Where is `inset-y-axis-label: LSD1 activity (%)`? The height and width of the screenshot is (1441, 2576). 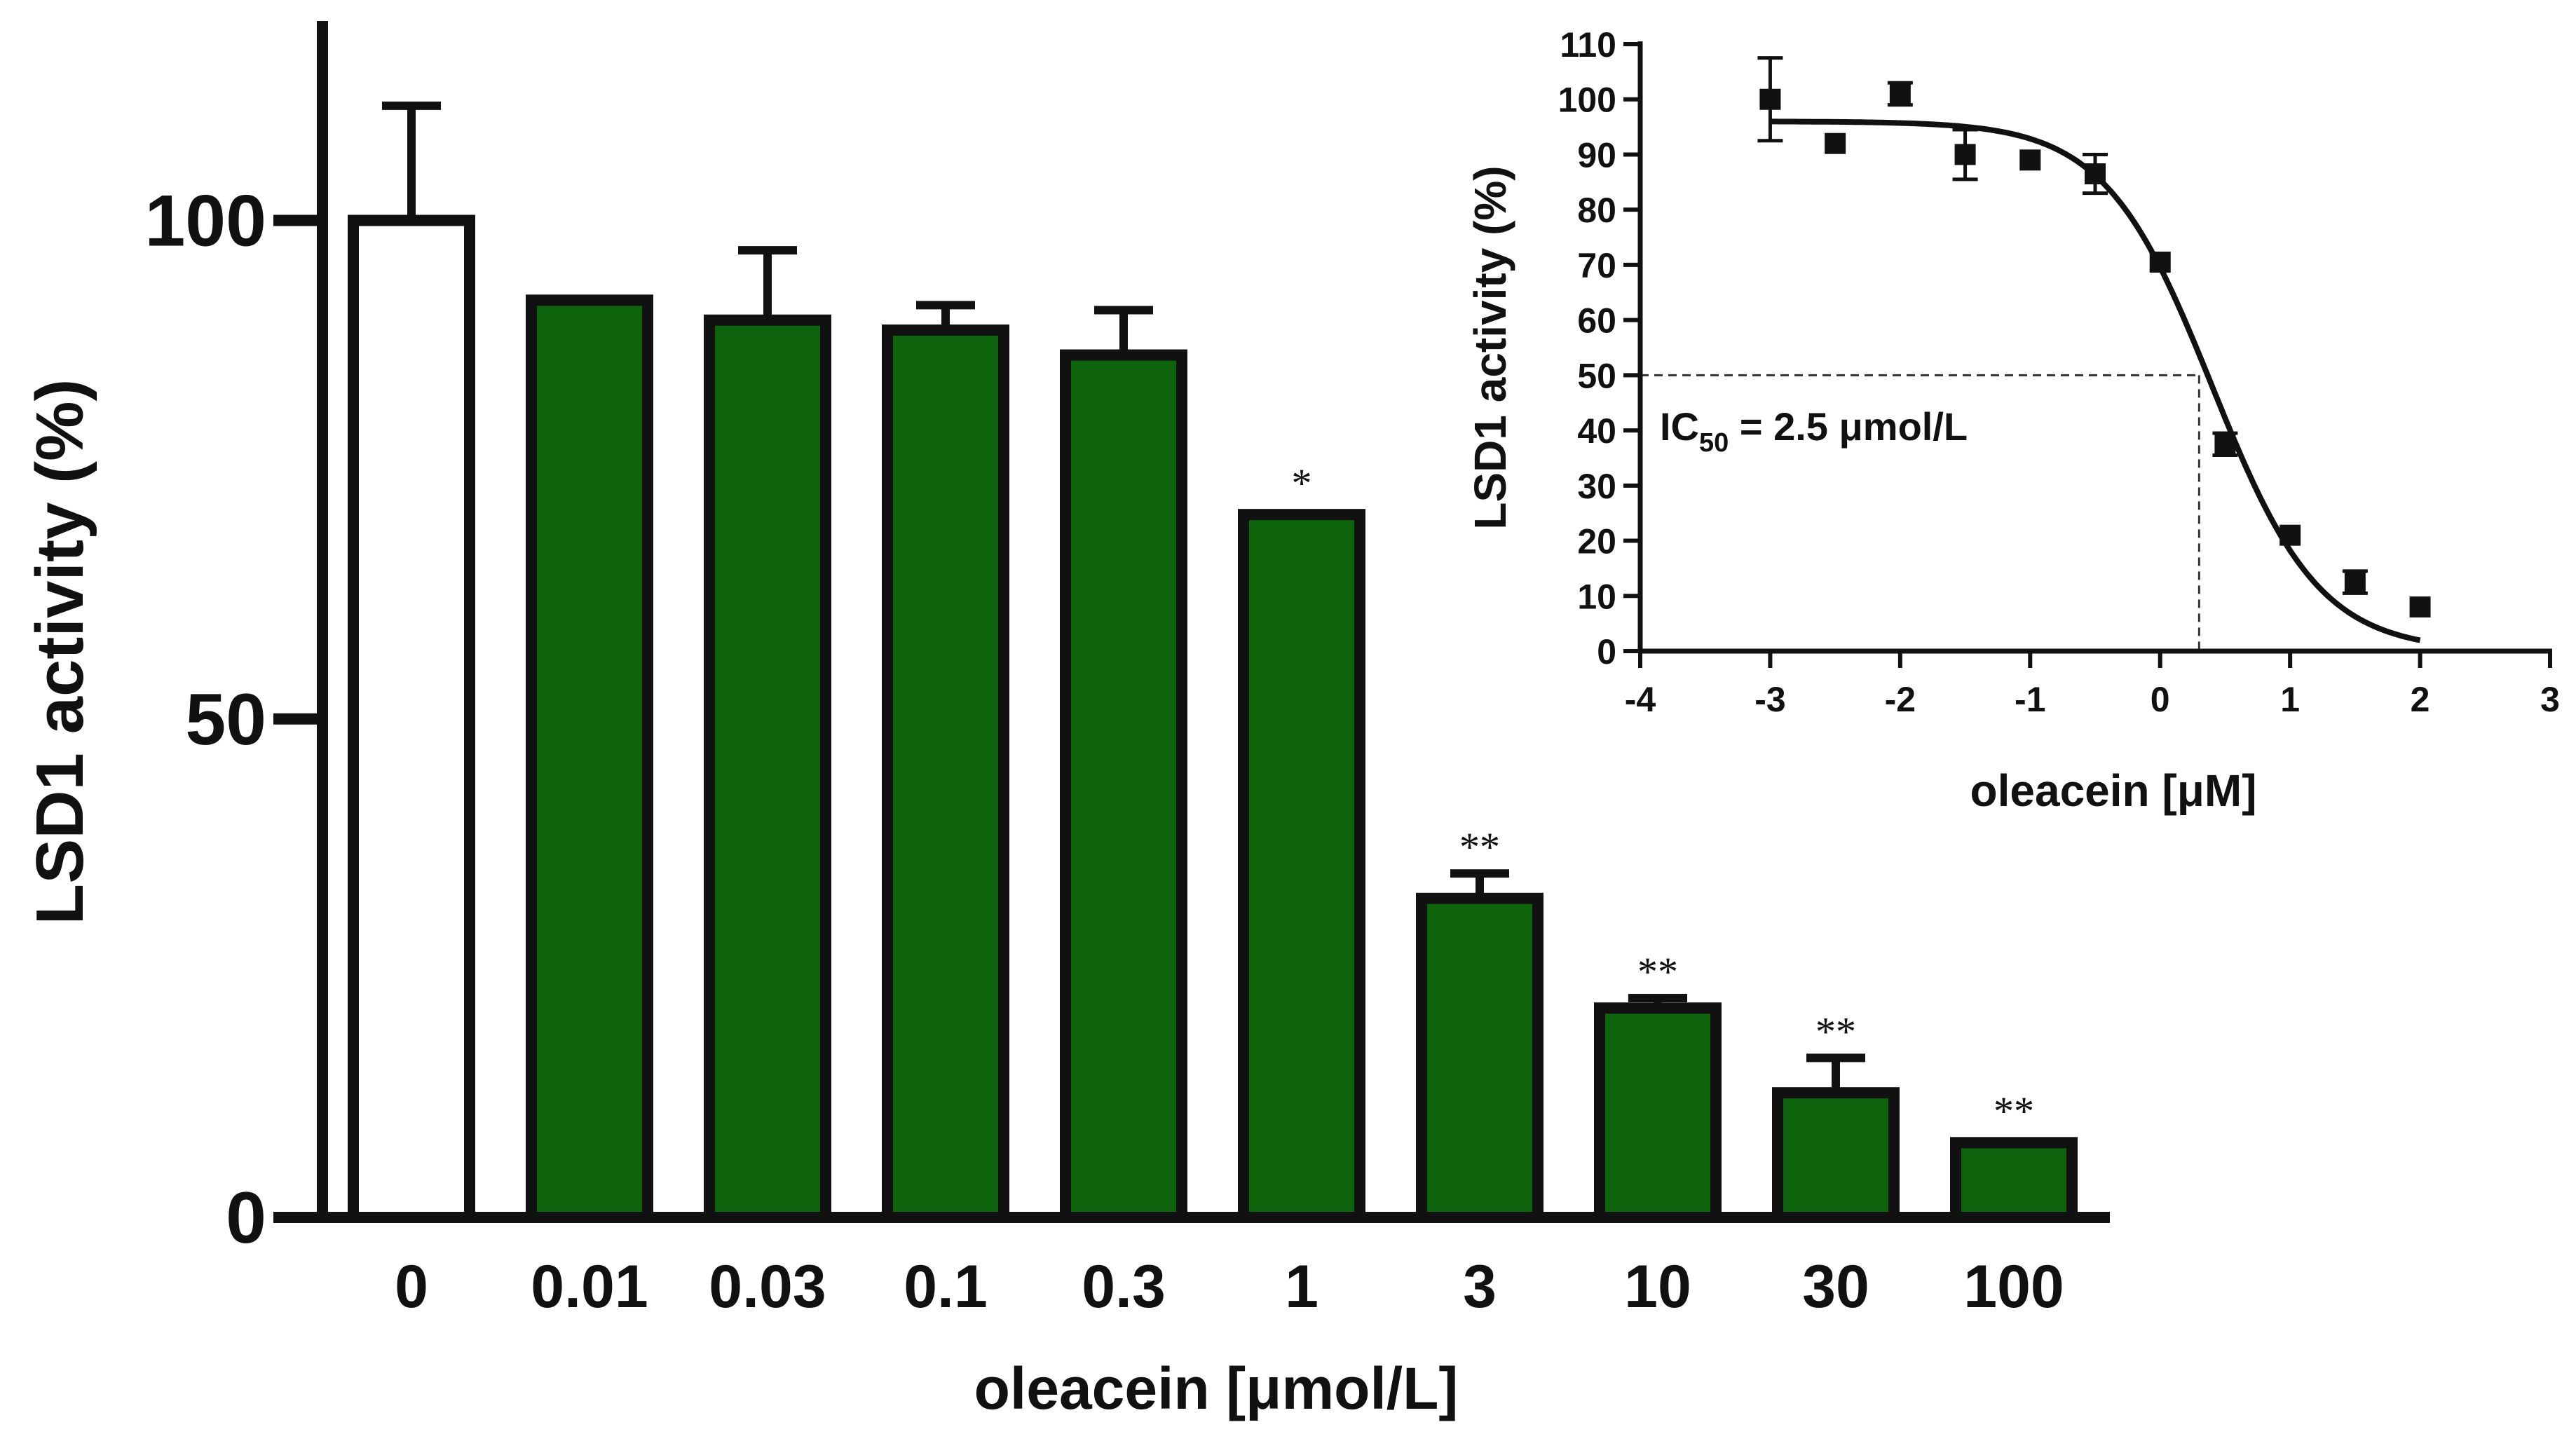 inset-y-axis-label: LSD1 activity (%) is located at coordinates (1490, 347).